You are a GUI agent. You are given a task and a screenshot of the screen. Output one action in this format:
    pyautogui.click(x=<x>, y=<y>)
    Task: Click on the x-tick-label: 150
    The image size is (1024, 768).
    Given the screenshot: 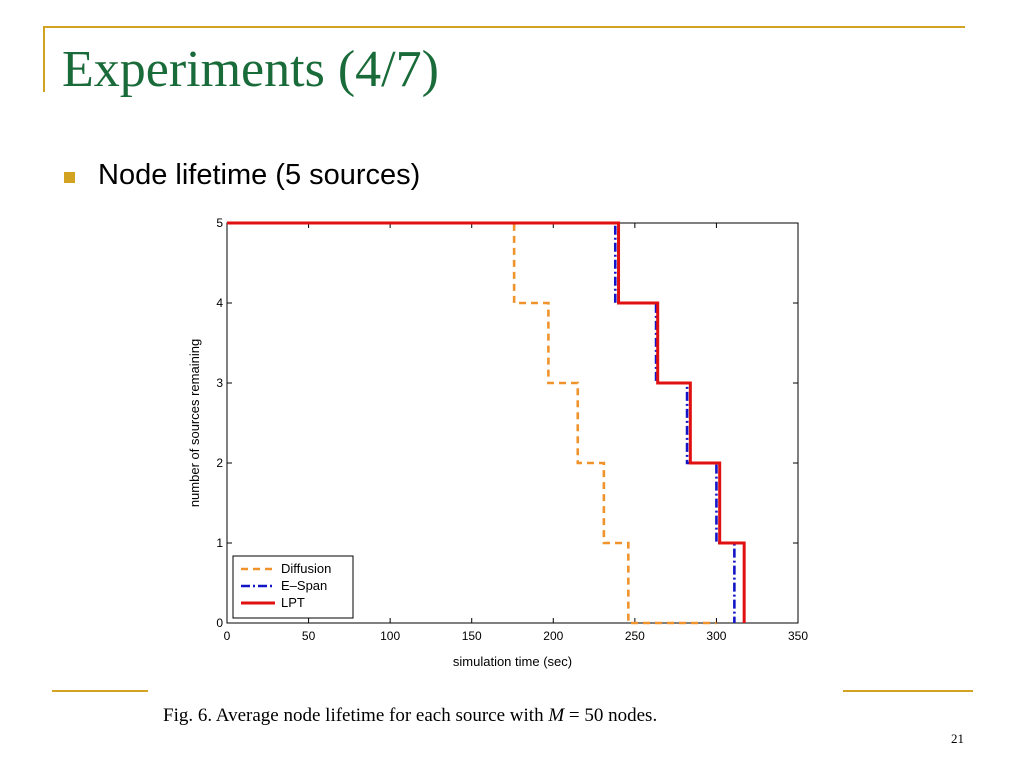 What is the action you would take?
    pyautogui.click(x=472, y=636)
    